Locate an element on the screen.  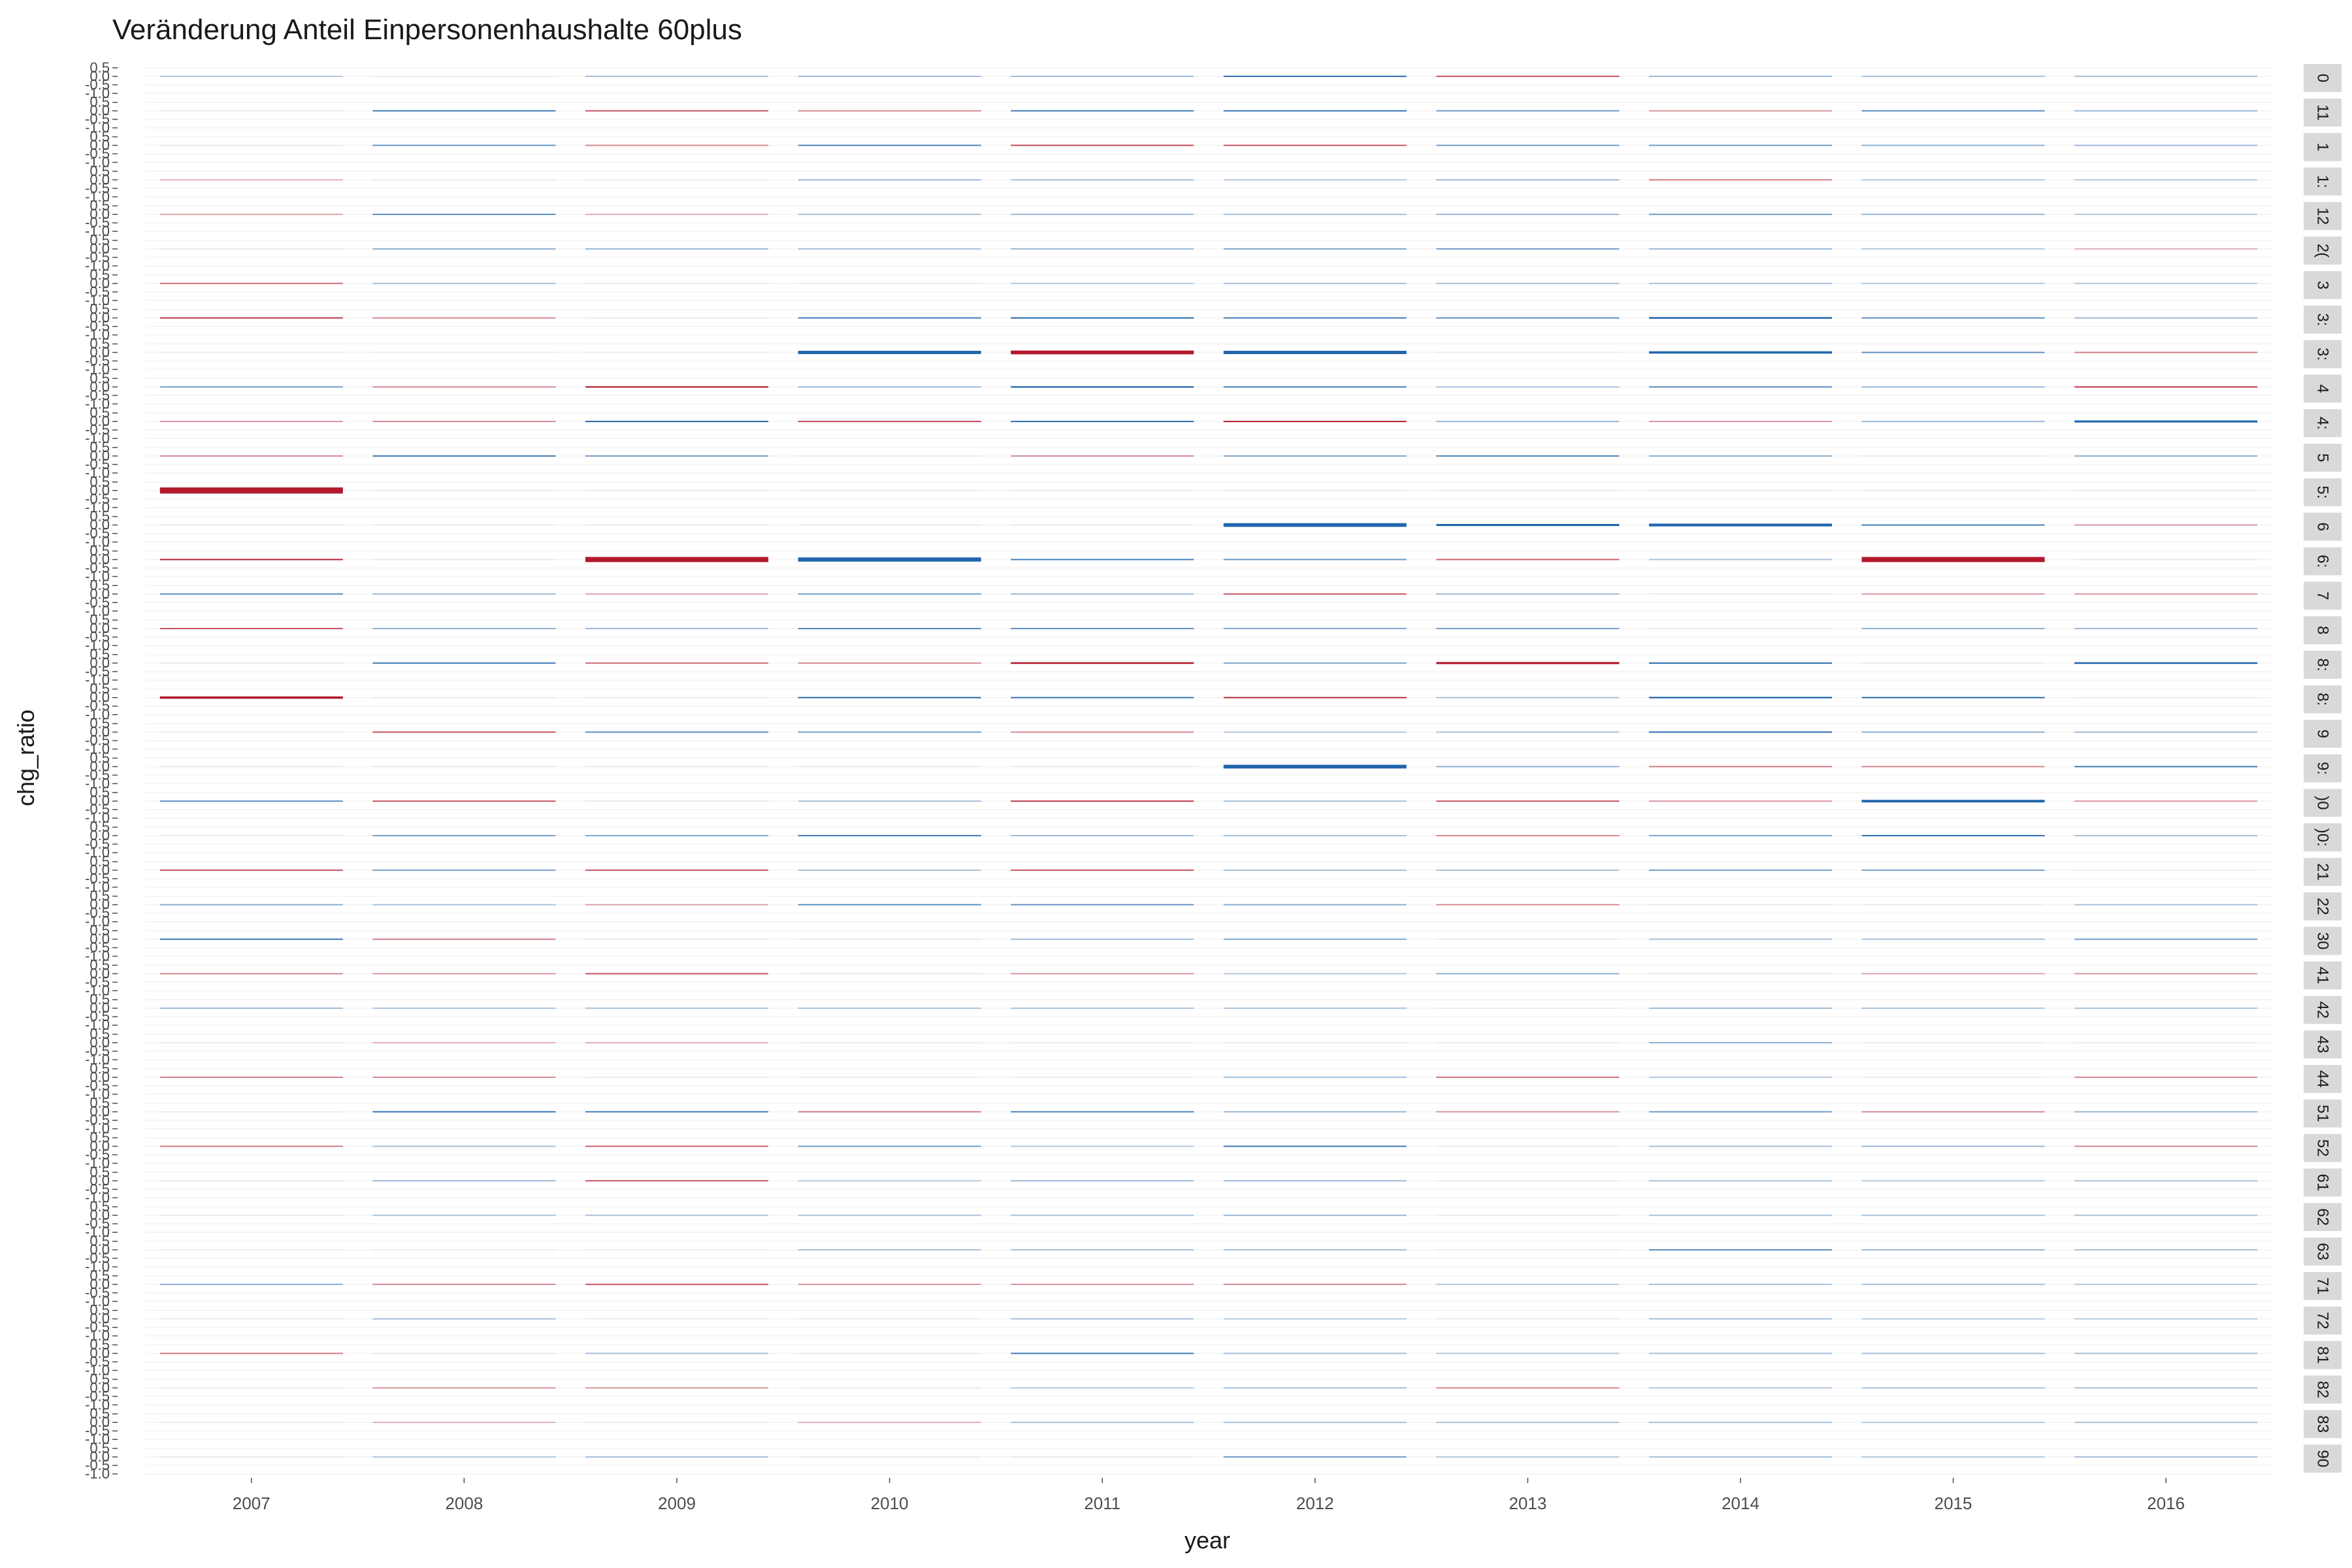
facet-panel: 0.50.0-0.5-1.0 3 is located at coordinates (1213, 287).